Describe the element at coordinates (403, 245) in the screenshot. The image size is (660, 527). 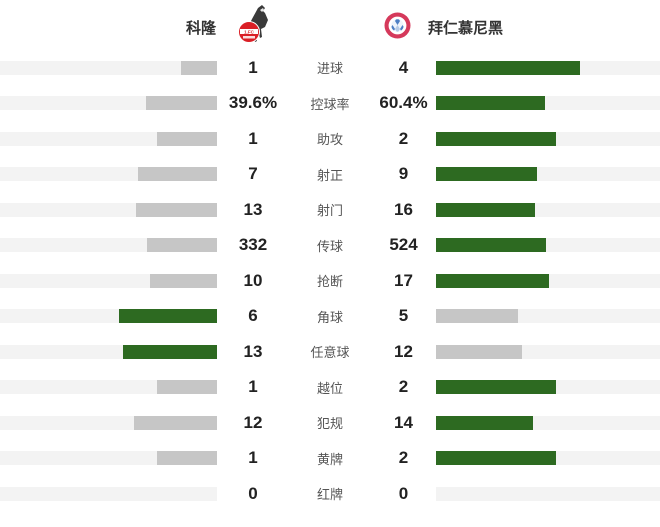
I see `away-value: 524` at that location.